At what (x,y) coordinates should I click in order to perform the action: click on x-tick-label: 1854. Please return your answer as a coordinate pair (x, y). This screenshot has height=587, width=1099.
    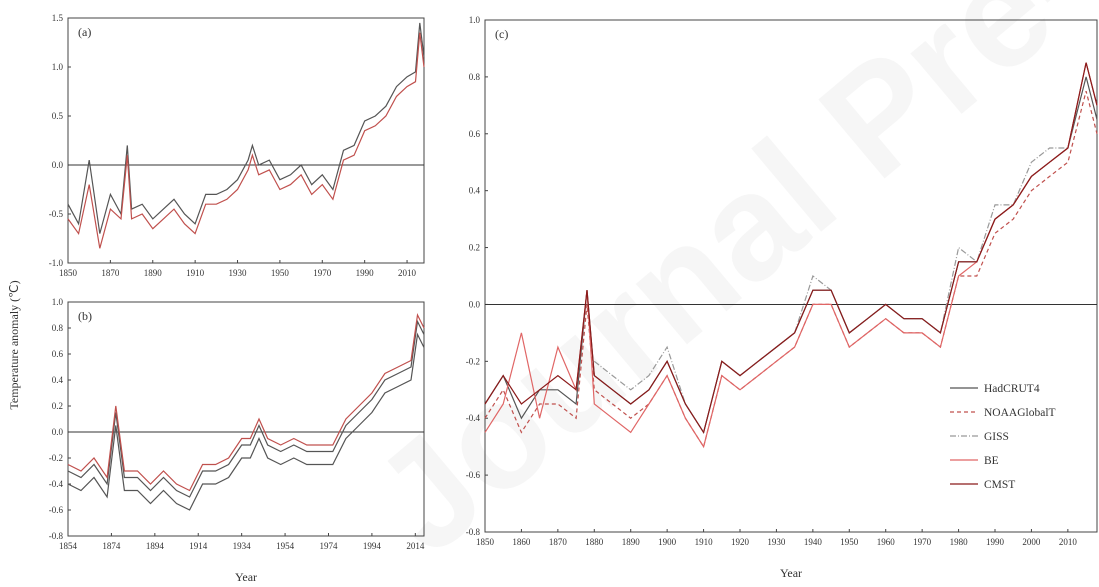
    Looking at the image, I should click on (68, 546).